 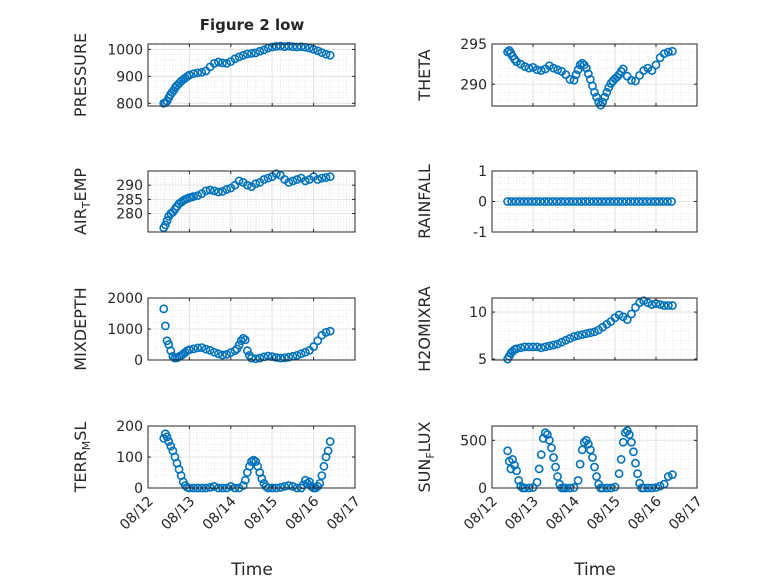 I want to click on x-tick-label: 08/16, so click(x=303, y=513).